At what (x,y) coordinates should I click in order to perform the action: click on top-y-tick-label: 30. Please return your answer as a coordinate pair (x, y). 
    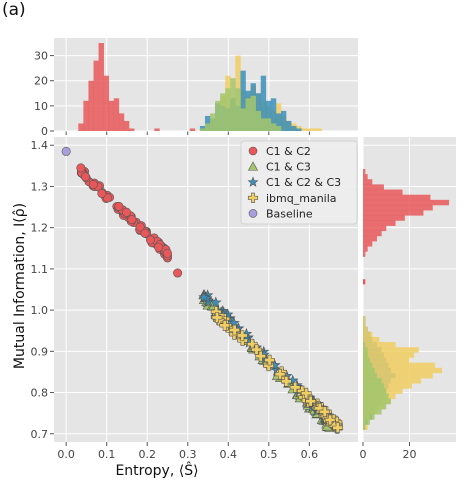
    Looking at the image, I should click on (41, 56).